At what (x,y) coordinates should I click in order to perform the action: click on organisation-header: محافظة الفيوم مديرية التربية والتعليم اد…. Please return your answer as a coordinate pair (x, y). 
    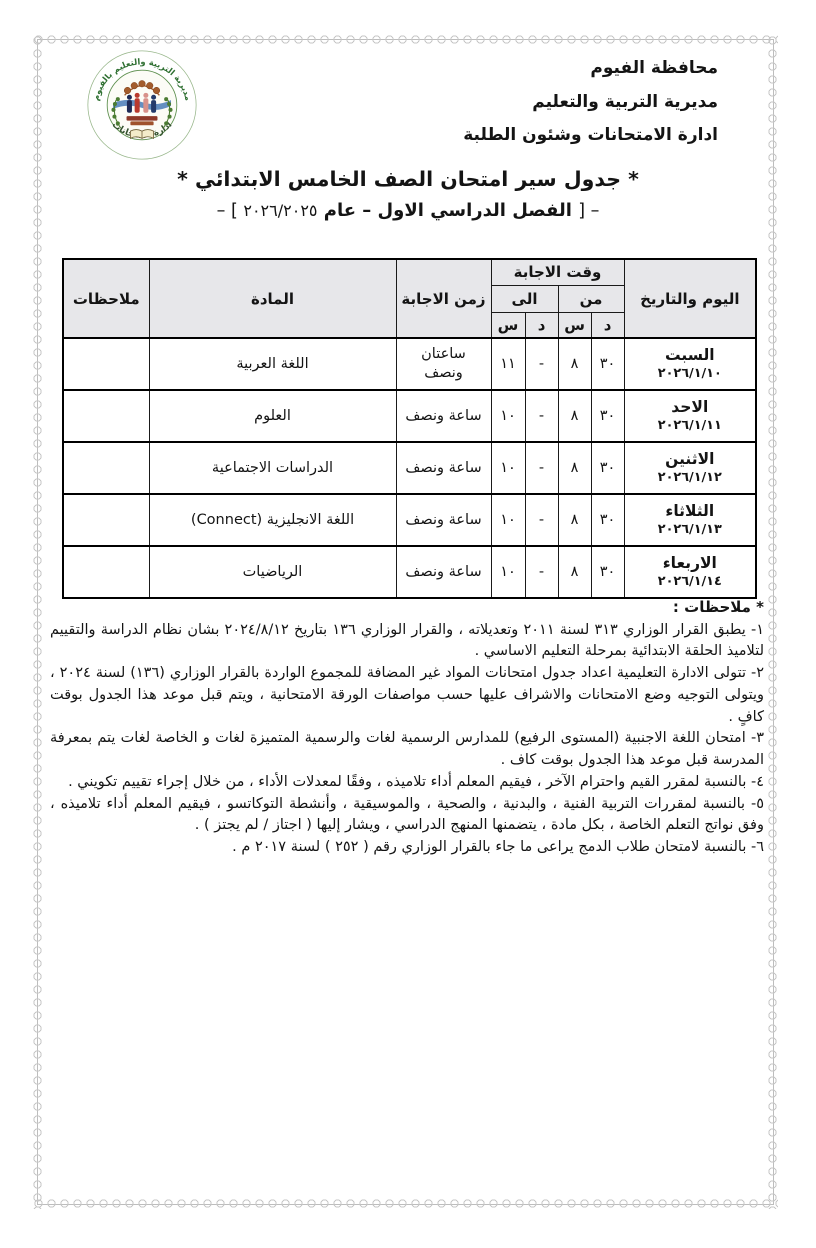
    Looking at the image, I should click on (590, 102).